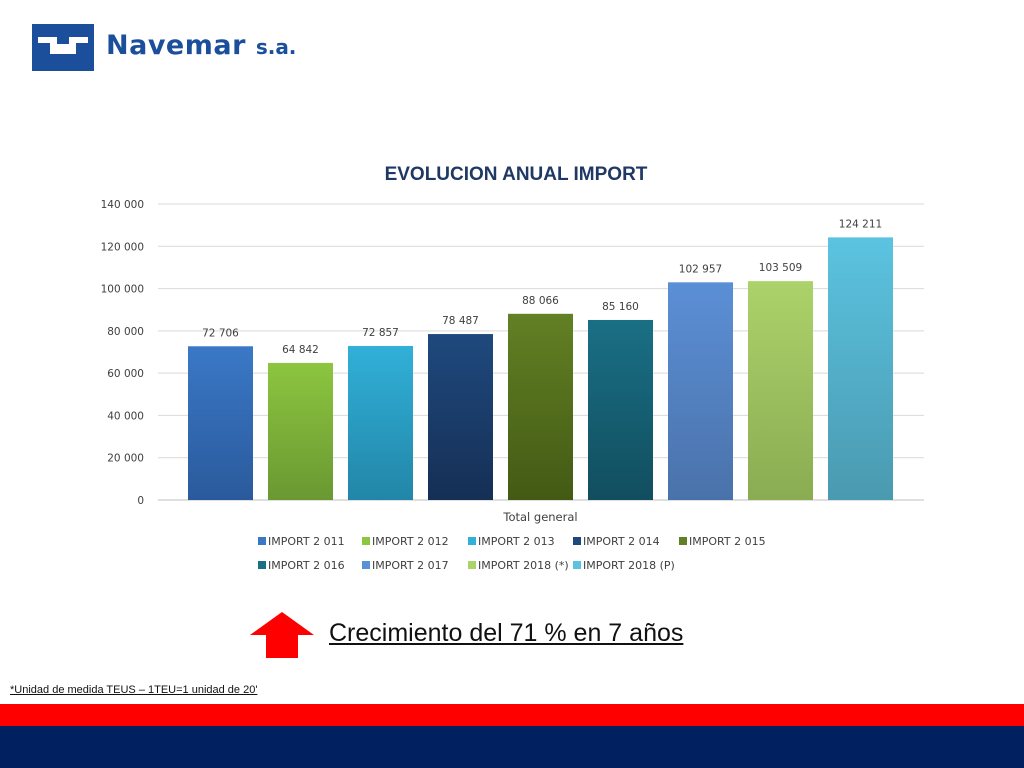  What do you see at coordinates (276, 47) in the screenshot?
I see `brand-suffix: s.a.` at bounding box center [276, 47].